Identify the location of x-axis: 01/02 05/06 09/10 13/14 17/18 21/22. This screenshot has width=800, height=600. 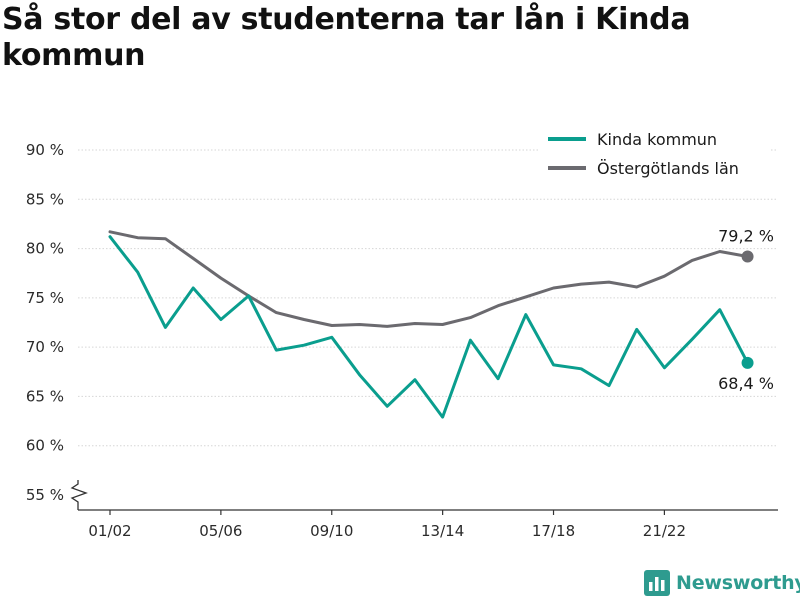
(428, 524).